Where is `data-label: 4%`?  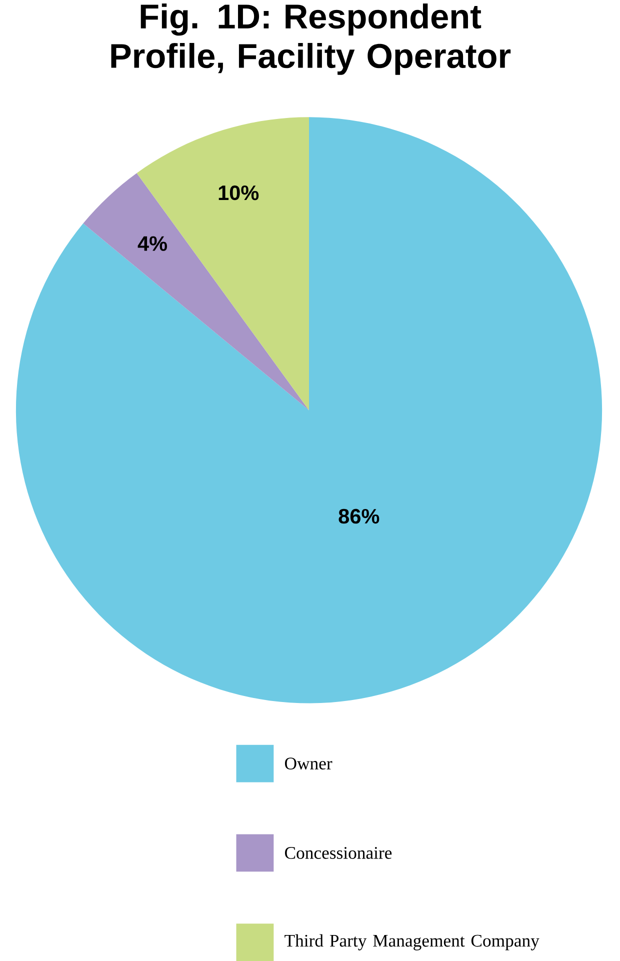
data-label: 4% is located at coordinates (152, 243).